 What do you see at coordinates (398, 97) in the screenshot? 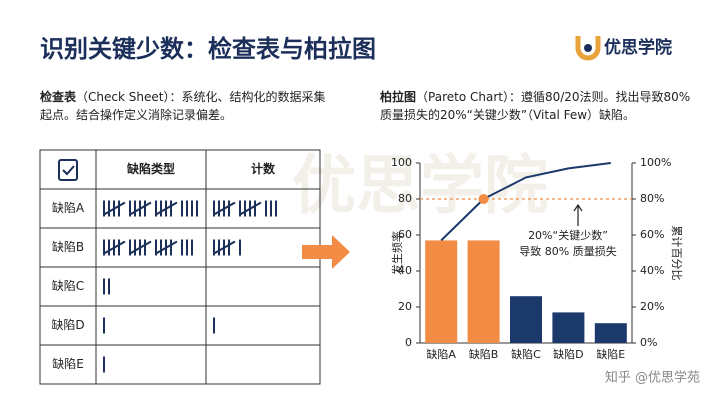
I see `note-lead: 柏拉图` at bounding box center [398, 97].